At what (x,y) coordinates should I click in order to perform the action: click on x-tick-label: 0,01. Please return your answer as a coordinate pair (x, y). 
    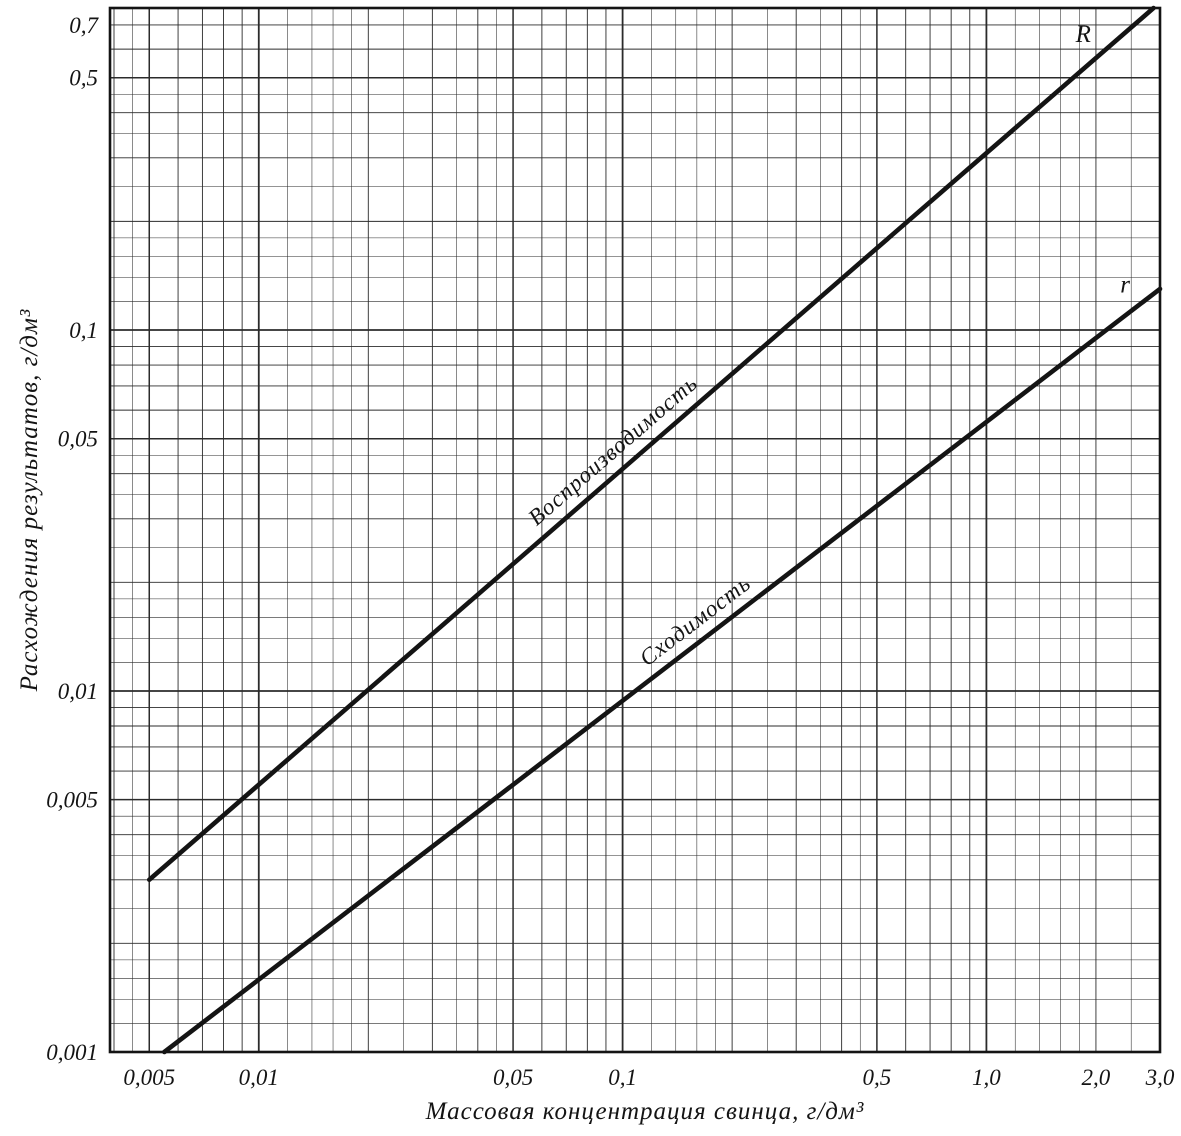
    Looking at the image, I should click on (259, 1077).